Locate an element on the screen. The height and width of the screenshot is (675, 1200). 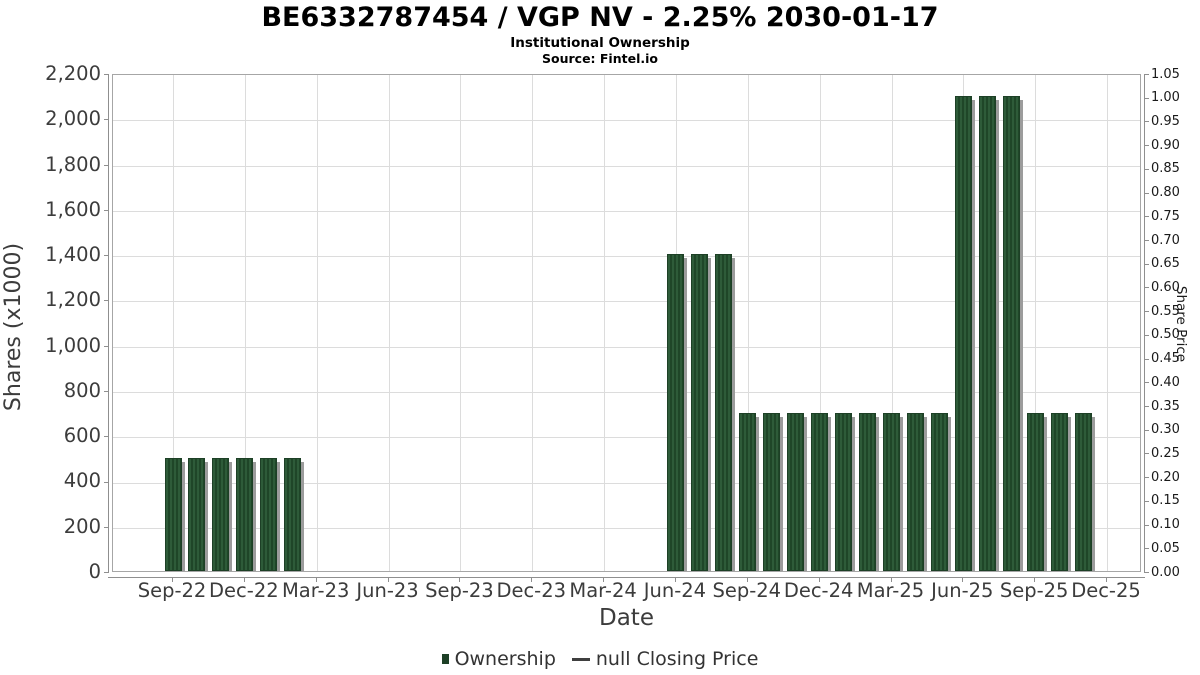
x-axis-tick-label: Mar-23 is located at coordinates (315, 590).